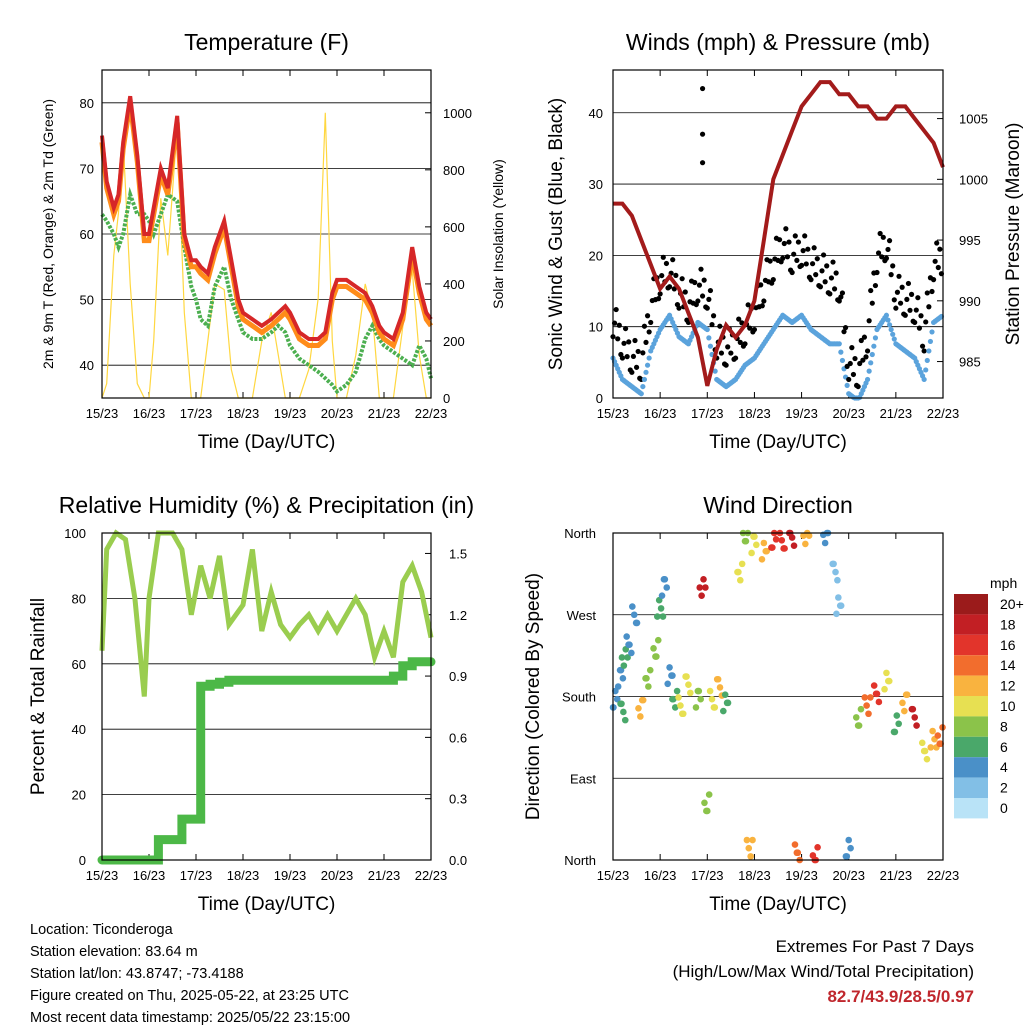 The image size is (1024, 1029). What do you see at coordinates (267, 442) in the screenshot?
I see `x-axis-label: Time (Day/UTC)` at bounding box center [267, 442].